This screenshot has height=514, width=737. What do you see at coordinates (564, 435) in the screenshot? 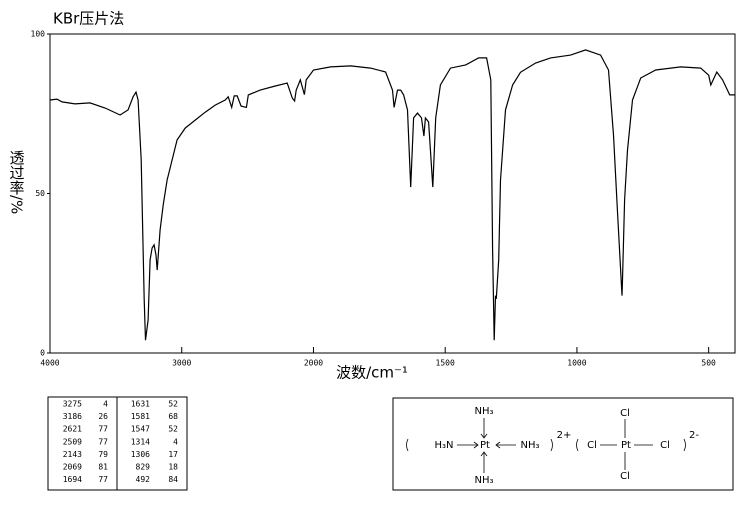
I see `structure-cation-charge: 2+` at bounding box center [564, 435].